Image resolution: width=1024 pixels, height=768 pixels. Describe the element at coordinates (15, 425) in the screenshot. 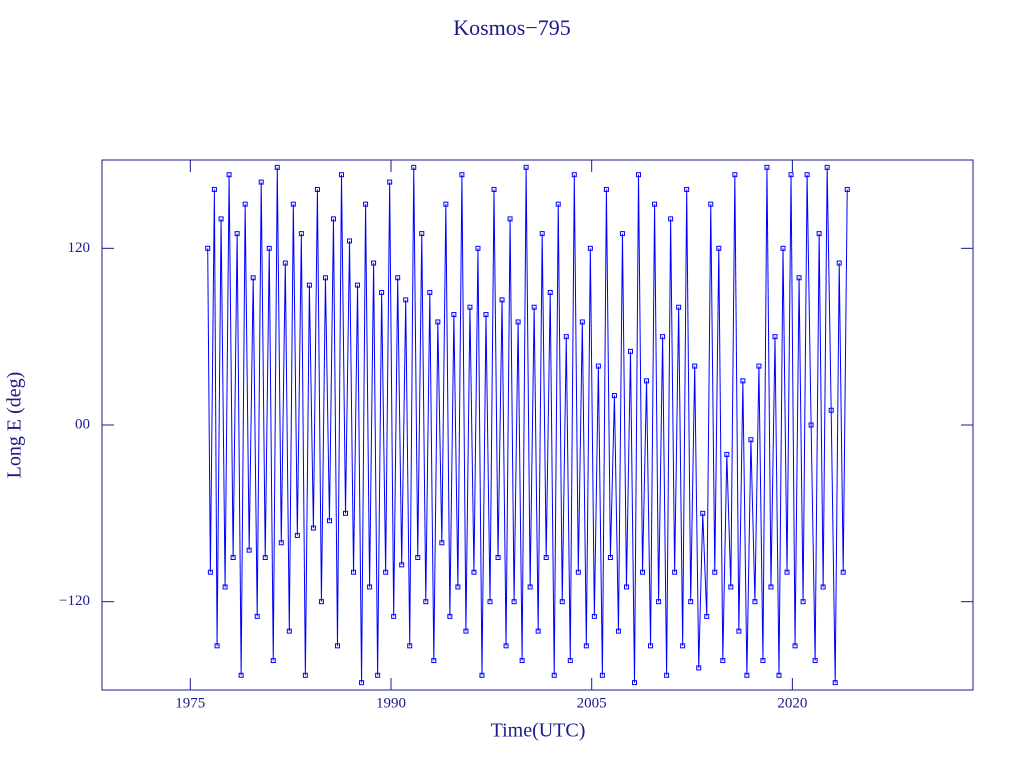

I see `y-axis-label: Long E (deg)` at that location.